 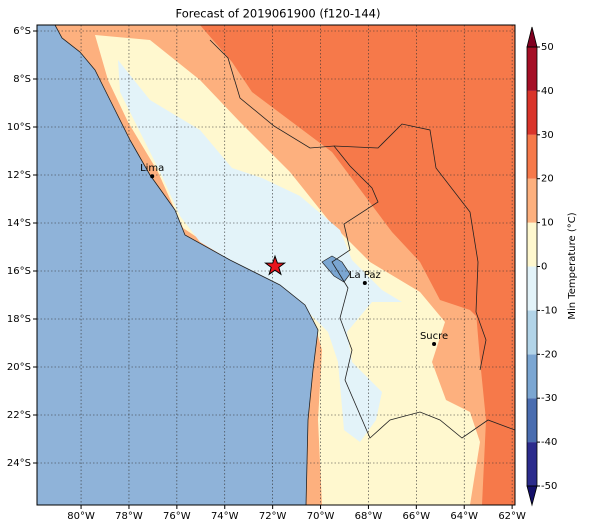 I want to click on colorbar-label: Min Temperature (°C), so click(x=572, y=265).